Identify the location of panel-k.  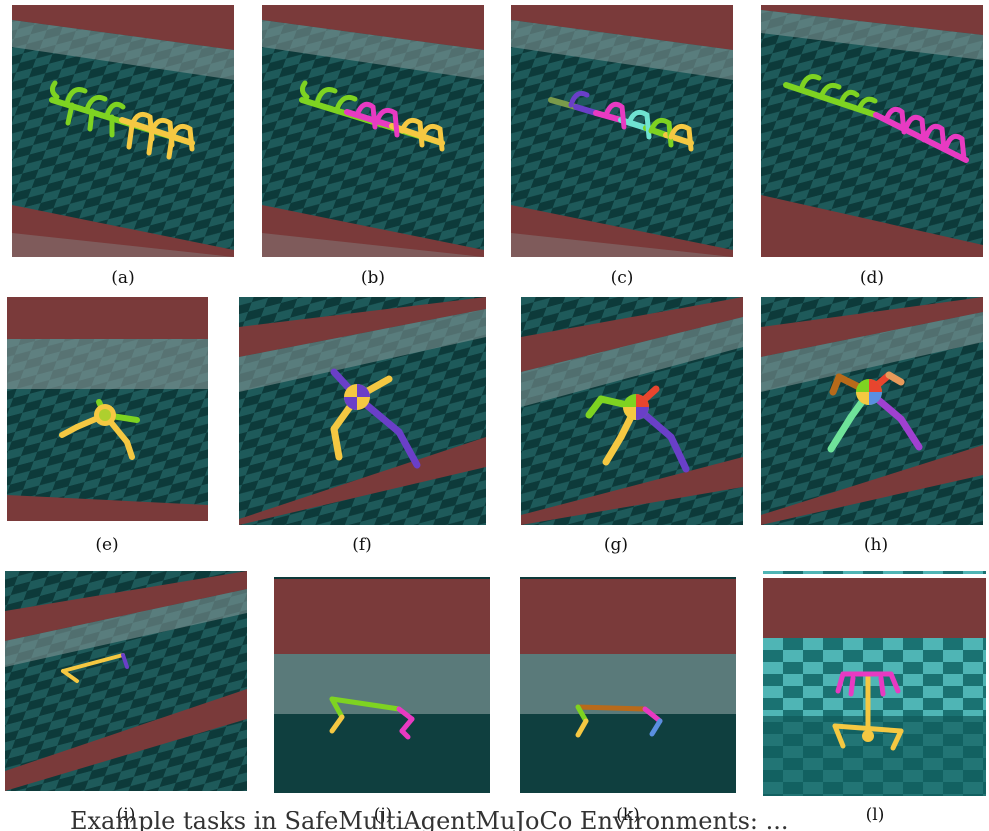
(628, 681).